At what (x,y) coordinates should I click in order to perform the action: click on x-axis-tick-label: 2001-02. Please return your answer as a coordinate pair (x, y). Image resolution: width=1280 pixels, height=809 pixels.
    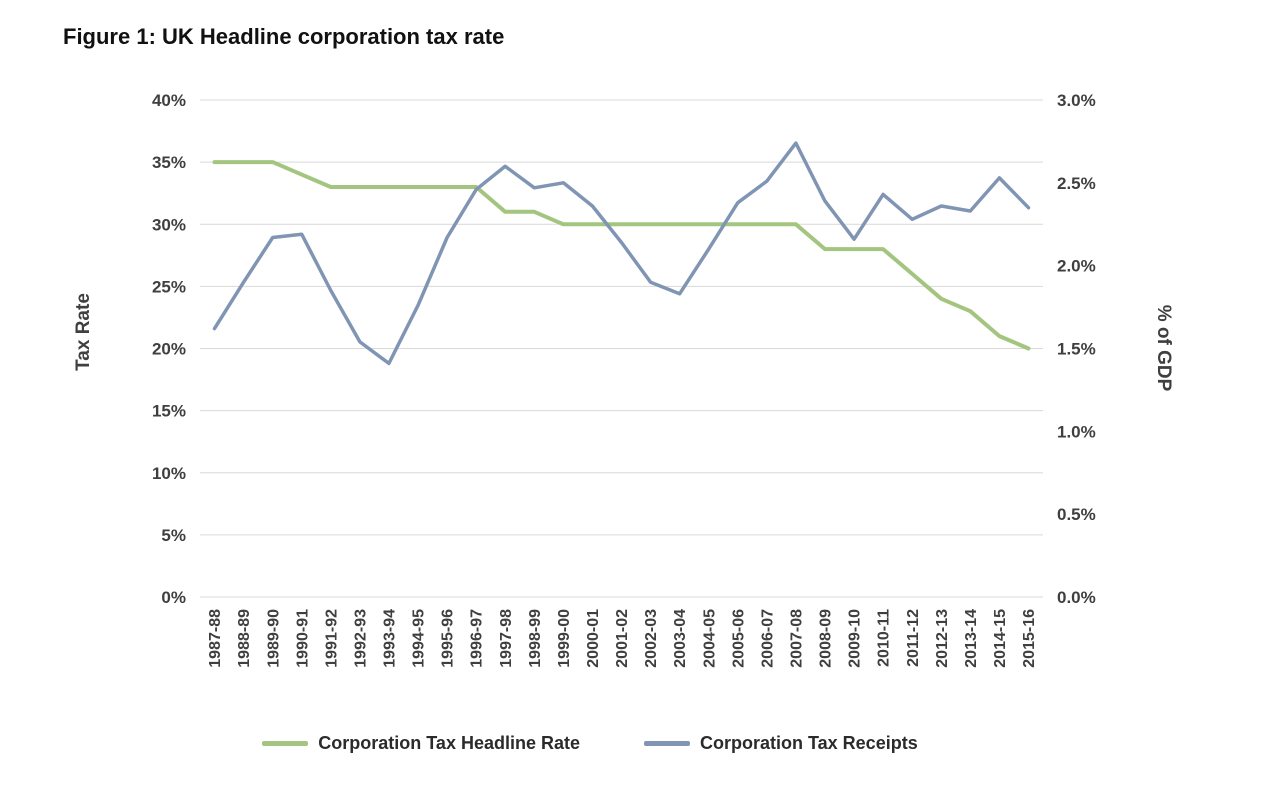
    Looking at the image, I should click on (622, 638).